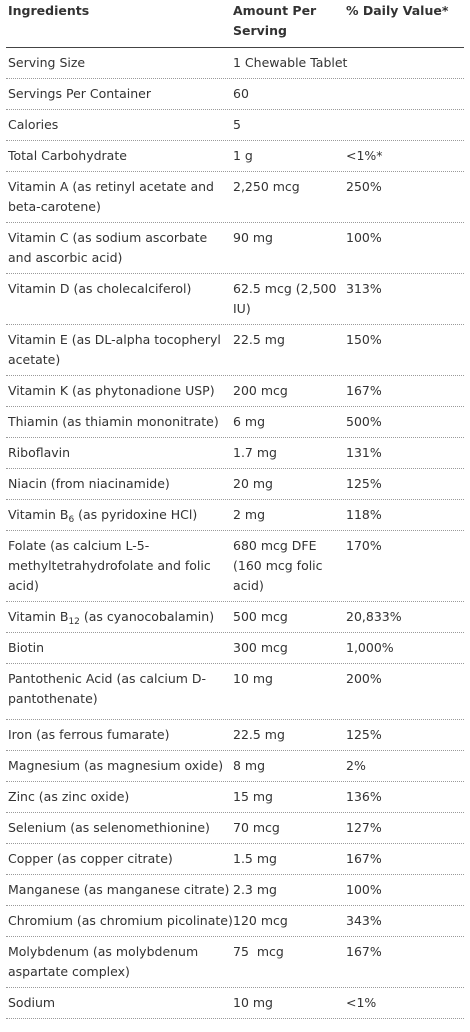 The height and width of the screenshot is (1032, 470). Describe the element at coordinates (364, 339) in the screenshot. I see `ingredient-daily-value: 150%` at that location.